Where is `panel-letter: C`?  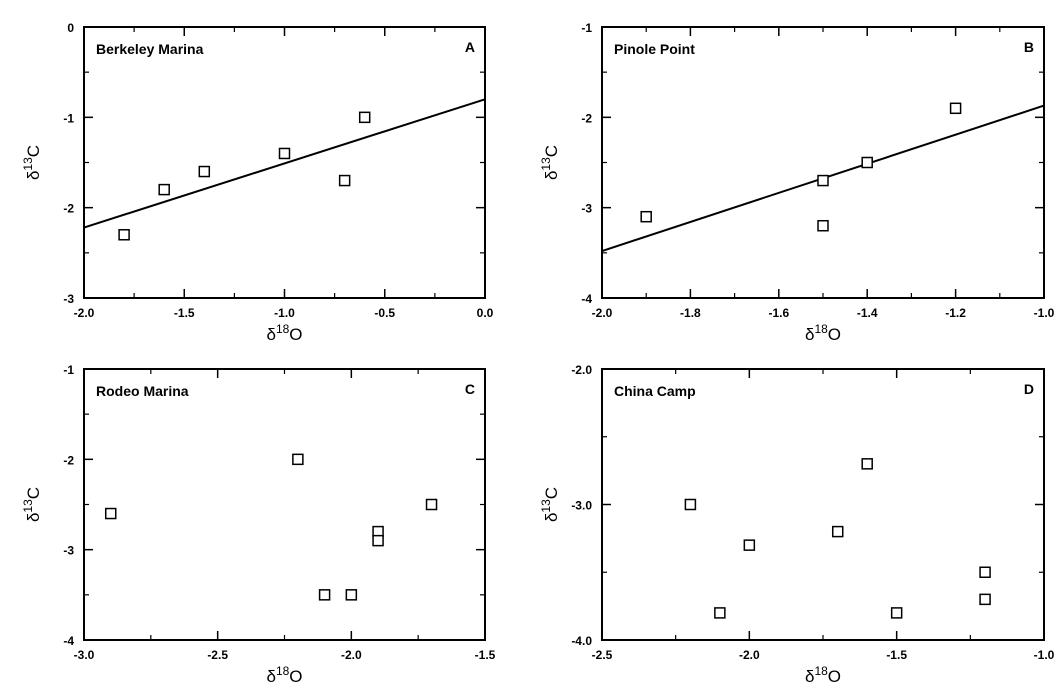 panel-letter: C is located at coordinates (470, 389).